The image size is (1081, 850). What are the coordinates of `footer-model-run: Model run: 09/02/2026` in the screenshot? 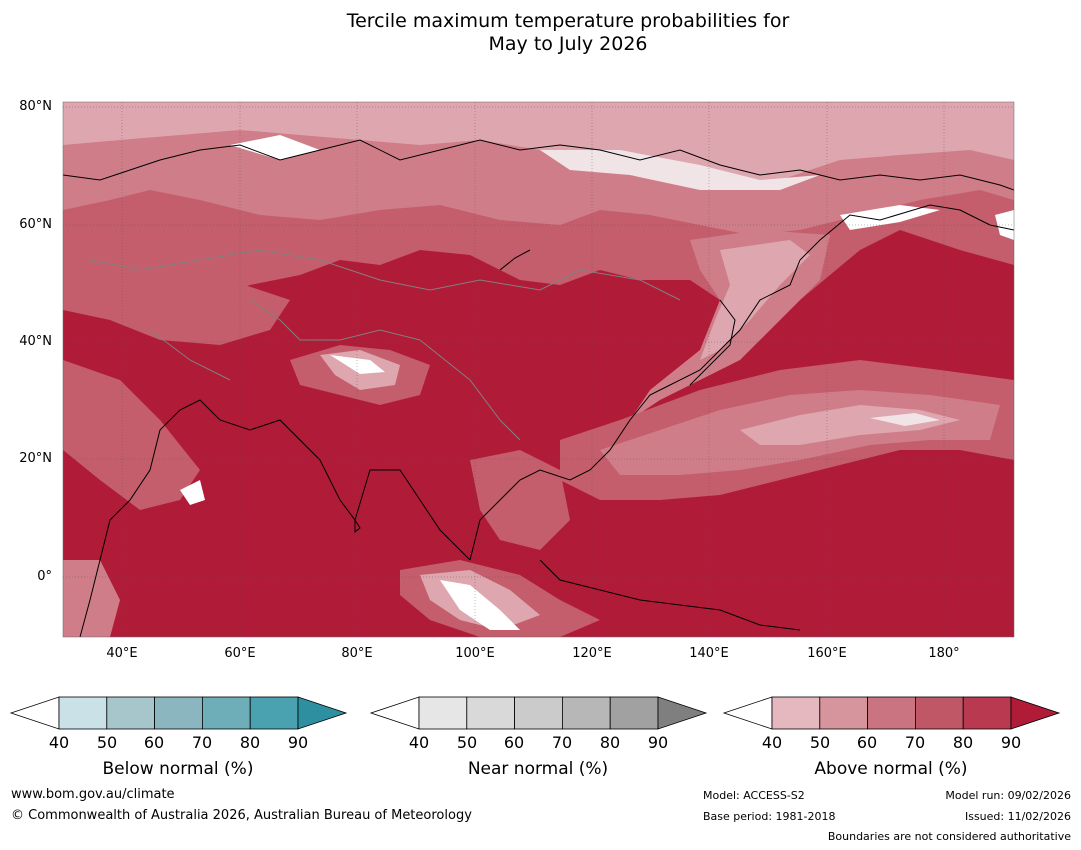 It's located at (1008, 795).